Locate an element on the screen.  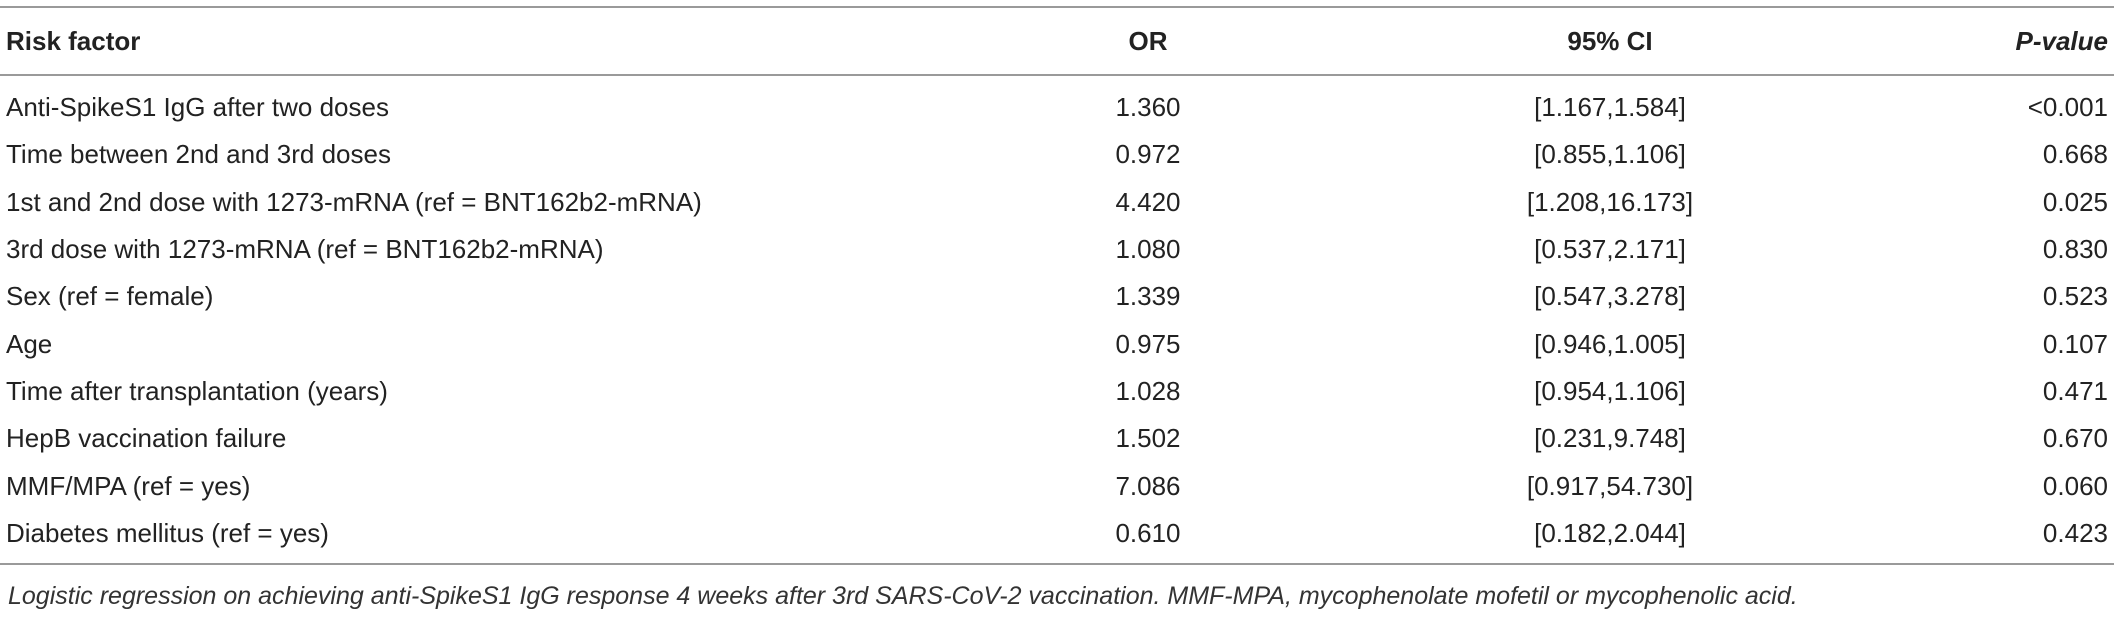
table-cell: 1.360 is located at coordinates (1148, 107).